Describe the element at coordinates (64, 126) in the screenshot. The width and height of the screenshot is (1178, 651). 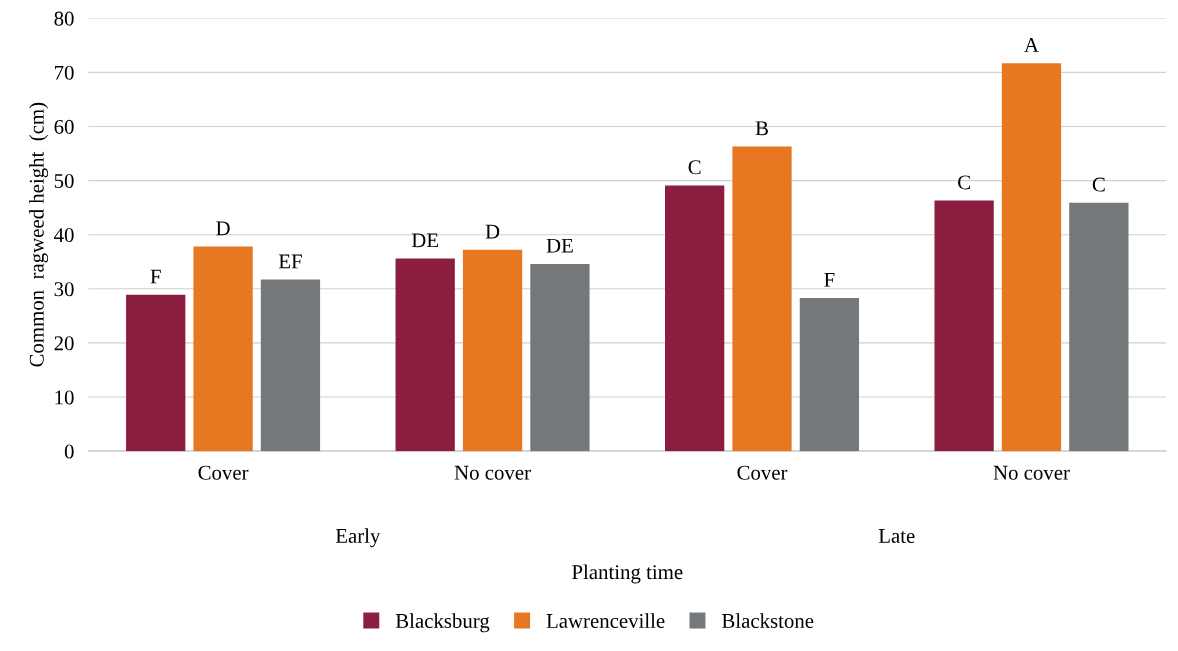
I see `y-tick-label: 60` at that location.